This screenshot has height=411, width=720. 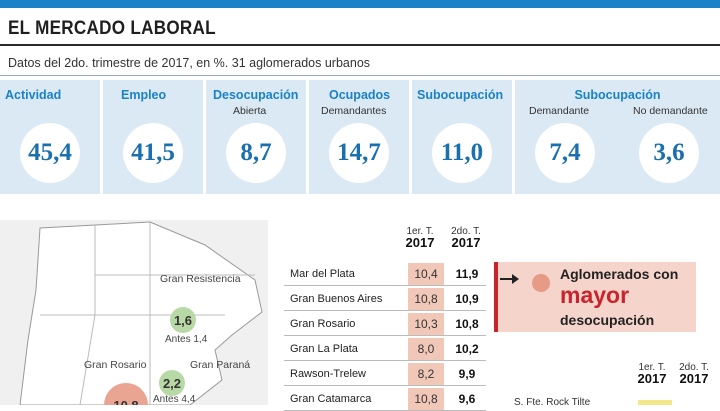 I want to click on table-col2-year: 2017, so click(x=466, y=242).